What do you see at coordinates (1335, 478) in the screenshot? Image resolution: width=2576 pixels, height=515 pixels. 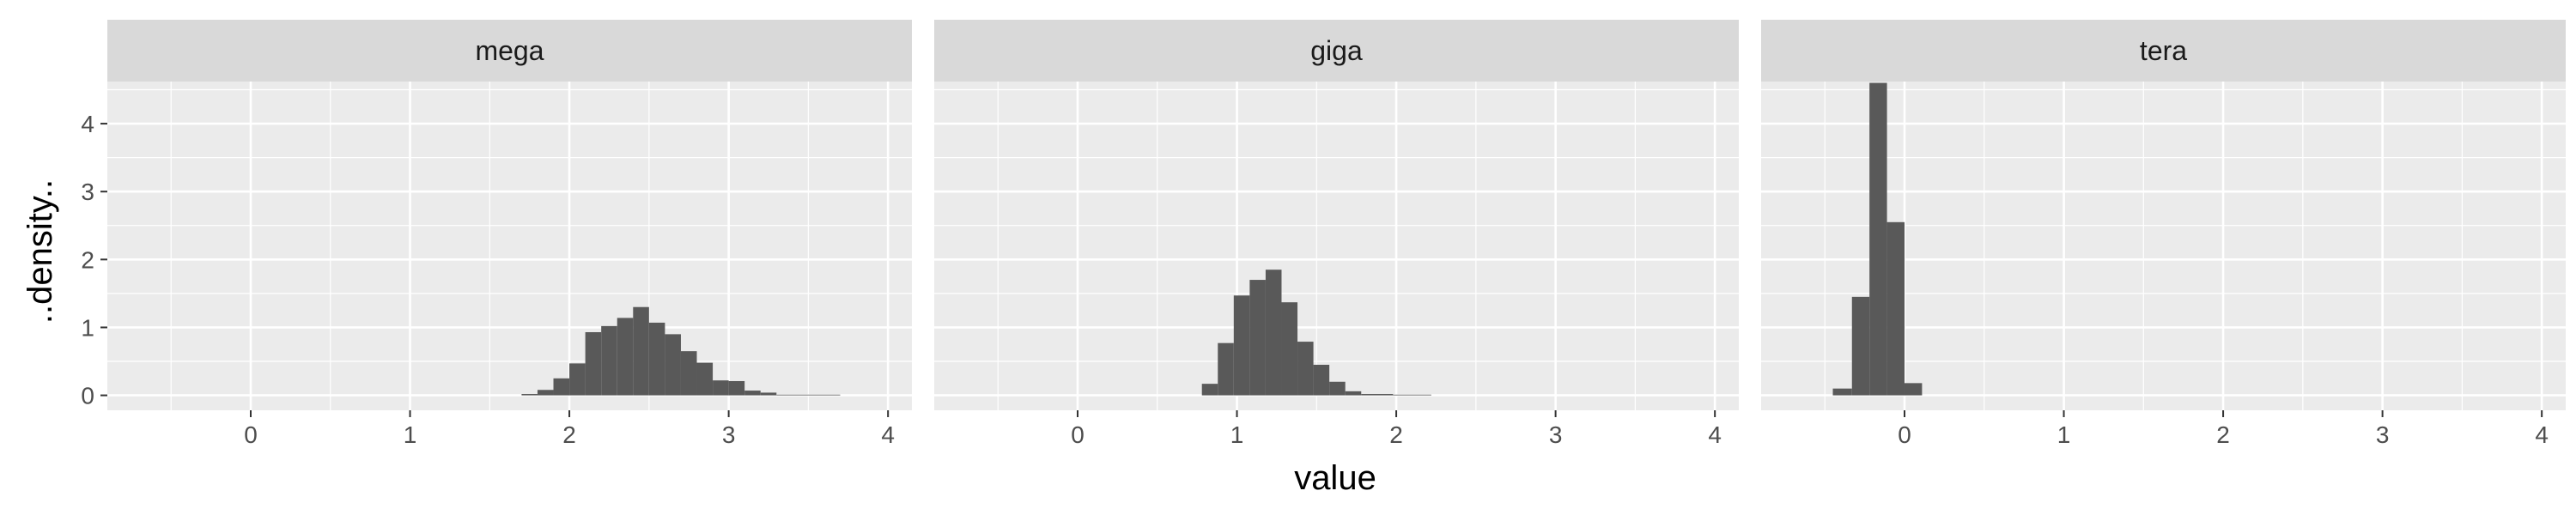 I see `x-axis-title: value` at bounding box center [1335, 478].